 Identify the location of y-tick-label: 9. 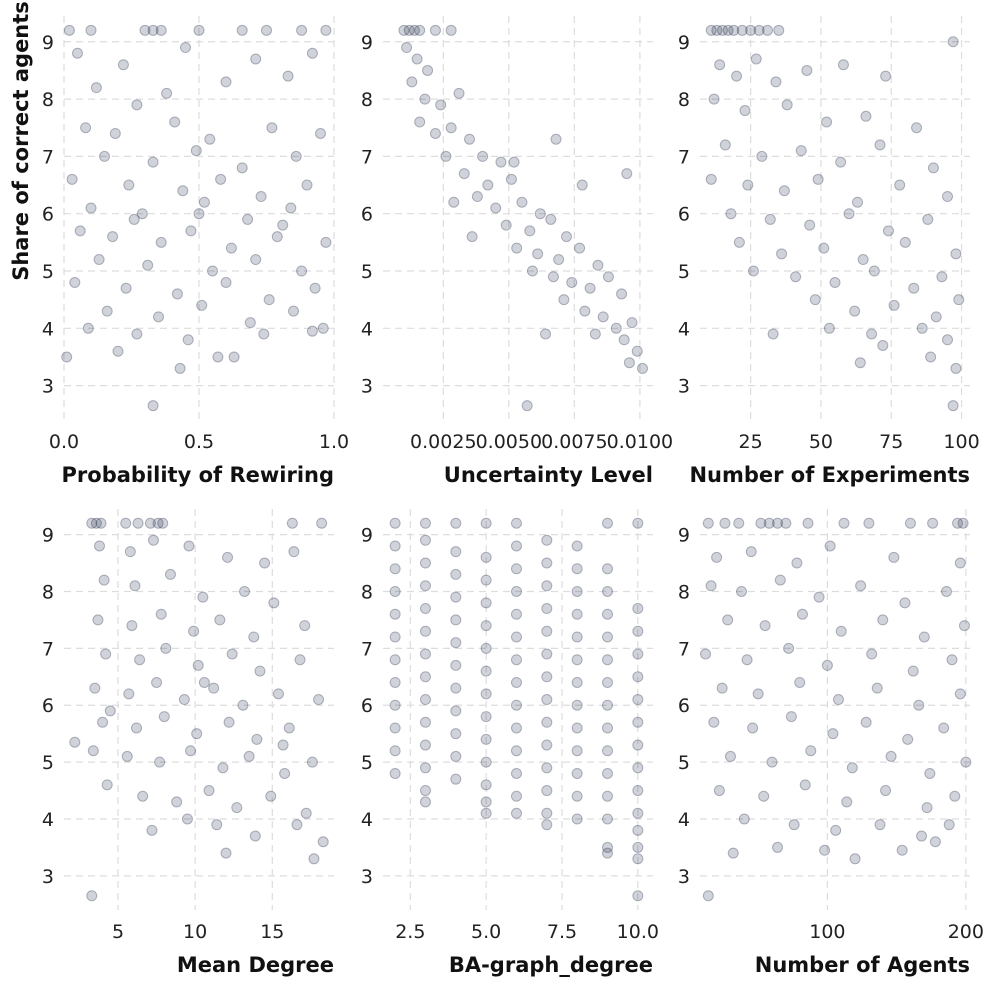
(367, 43).